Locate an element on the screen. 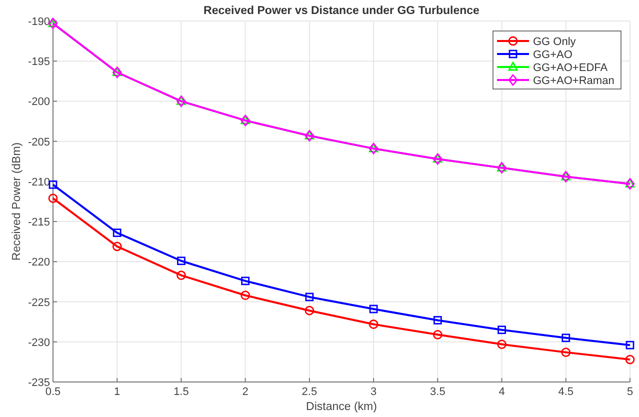  x-tick-label: 4.5 is located at coordinates (566, 392).